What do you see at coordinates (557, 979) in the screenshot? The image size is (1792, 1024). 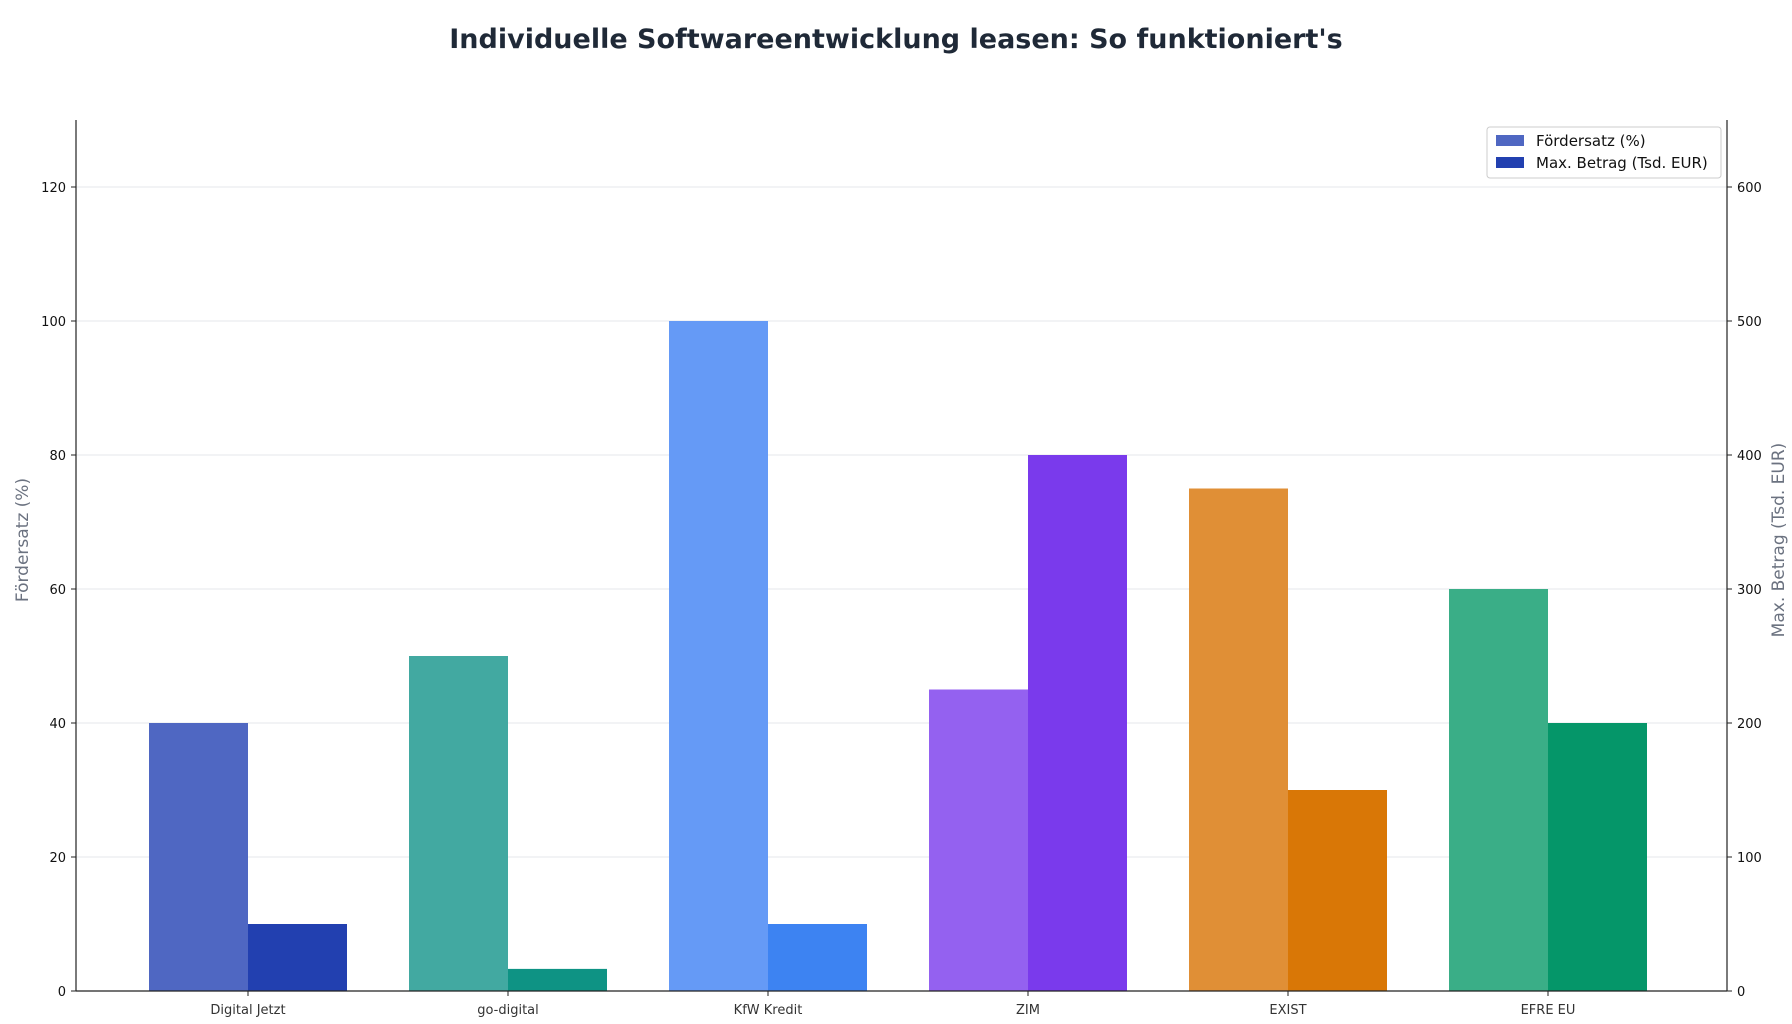 I see `bar-amount-go-digital` at bounding box center [557, 979].